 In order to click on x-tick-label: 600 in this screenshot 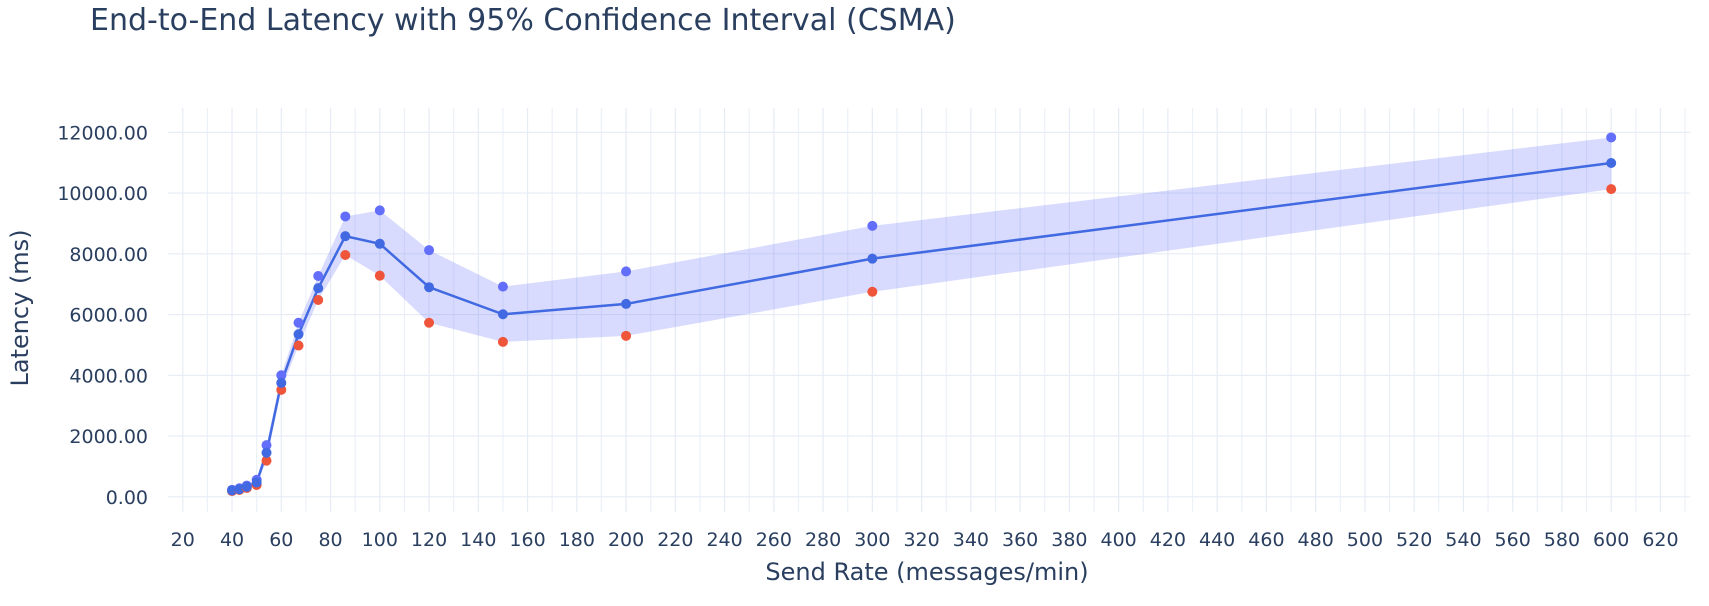, I will do `click(1611, 540)`.